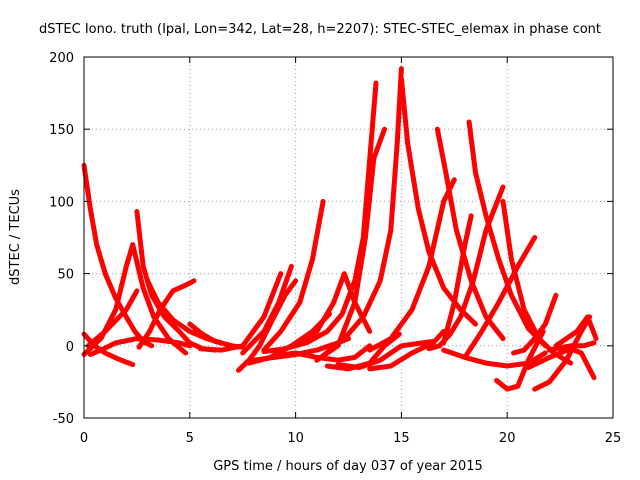 This screenshot has height=480, width=640. I want to click on x-tick-label: 20, so click(507, 438).